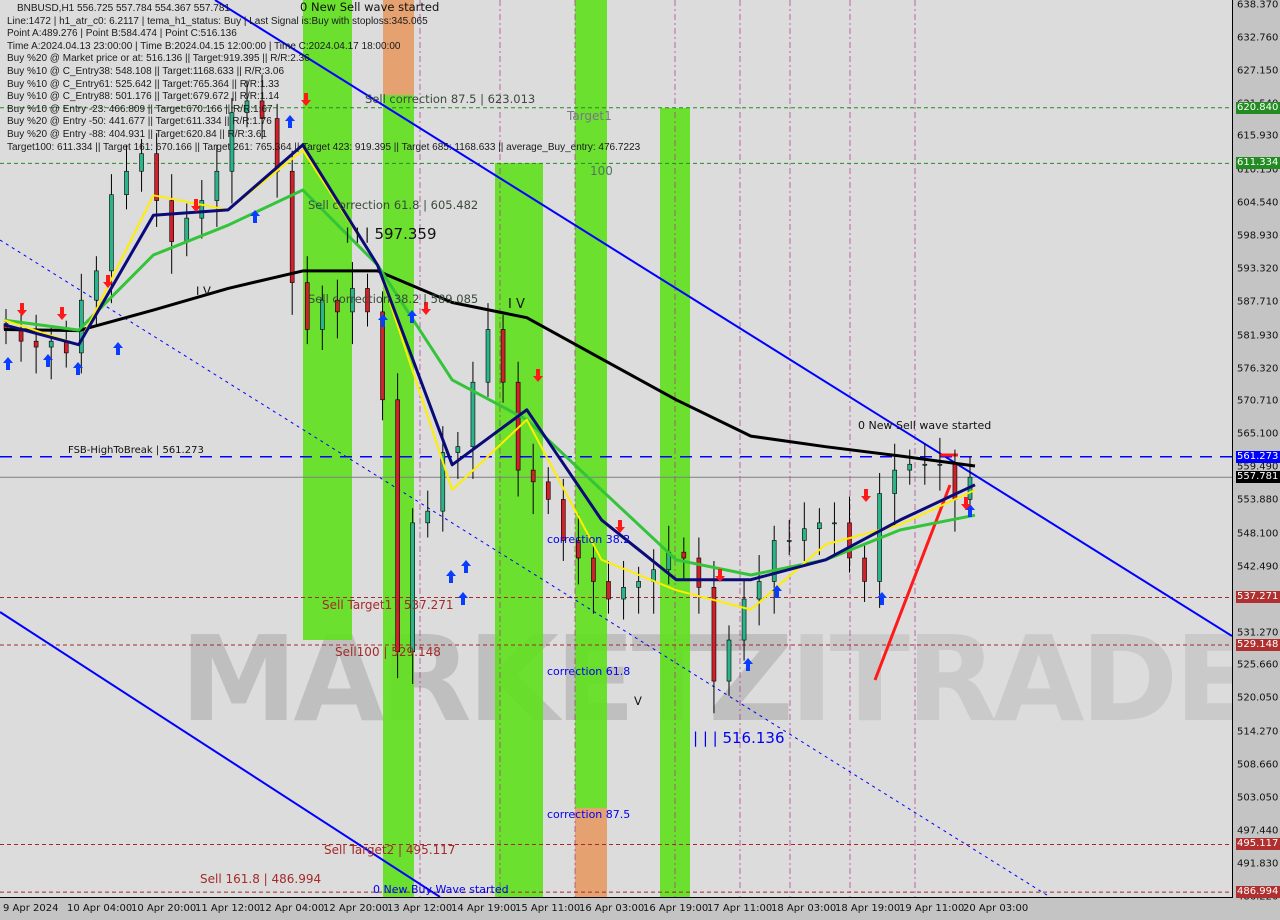 Image resolution: width=1280 pixels, height=920 pixels. What do you see at coordinates (484, 908) in the screenshot?
I see `time-tick-label: 14 Apr 19:00` at bounding box center [484, 908].